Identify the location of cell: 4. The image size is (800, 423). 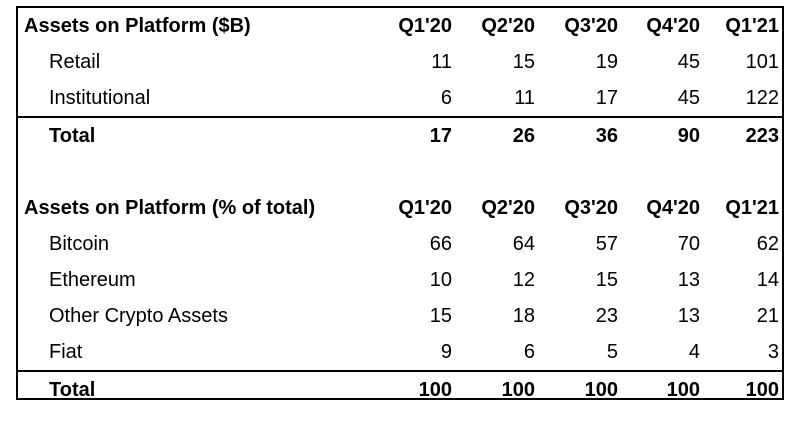
(694, 352).